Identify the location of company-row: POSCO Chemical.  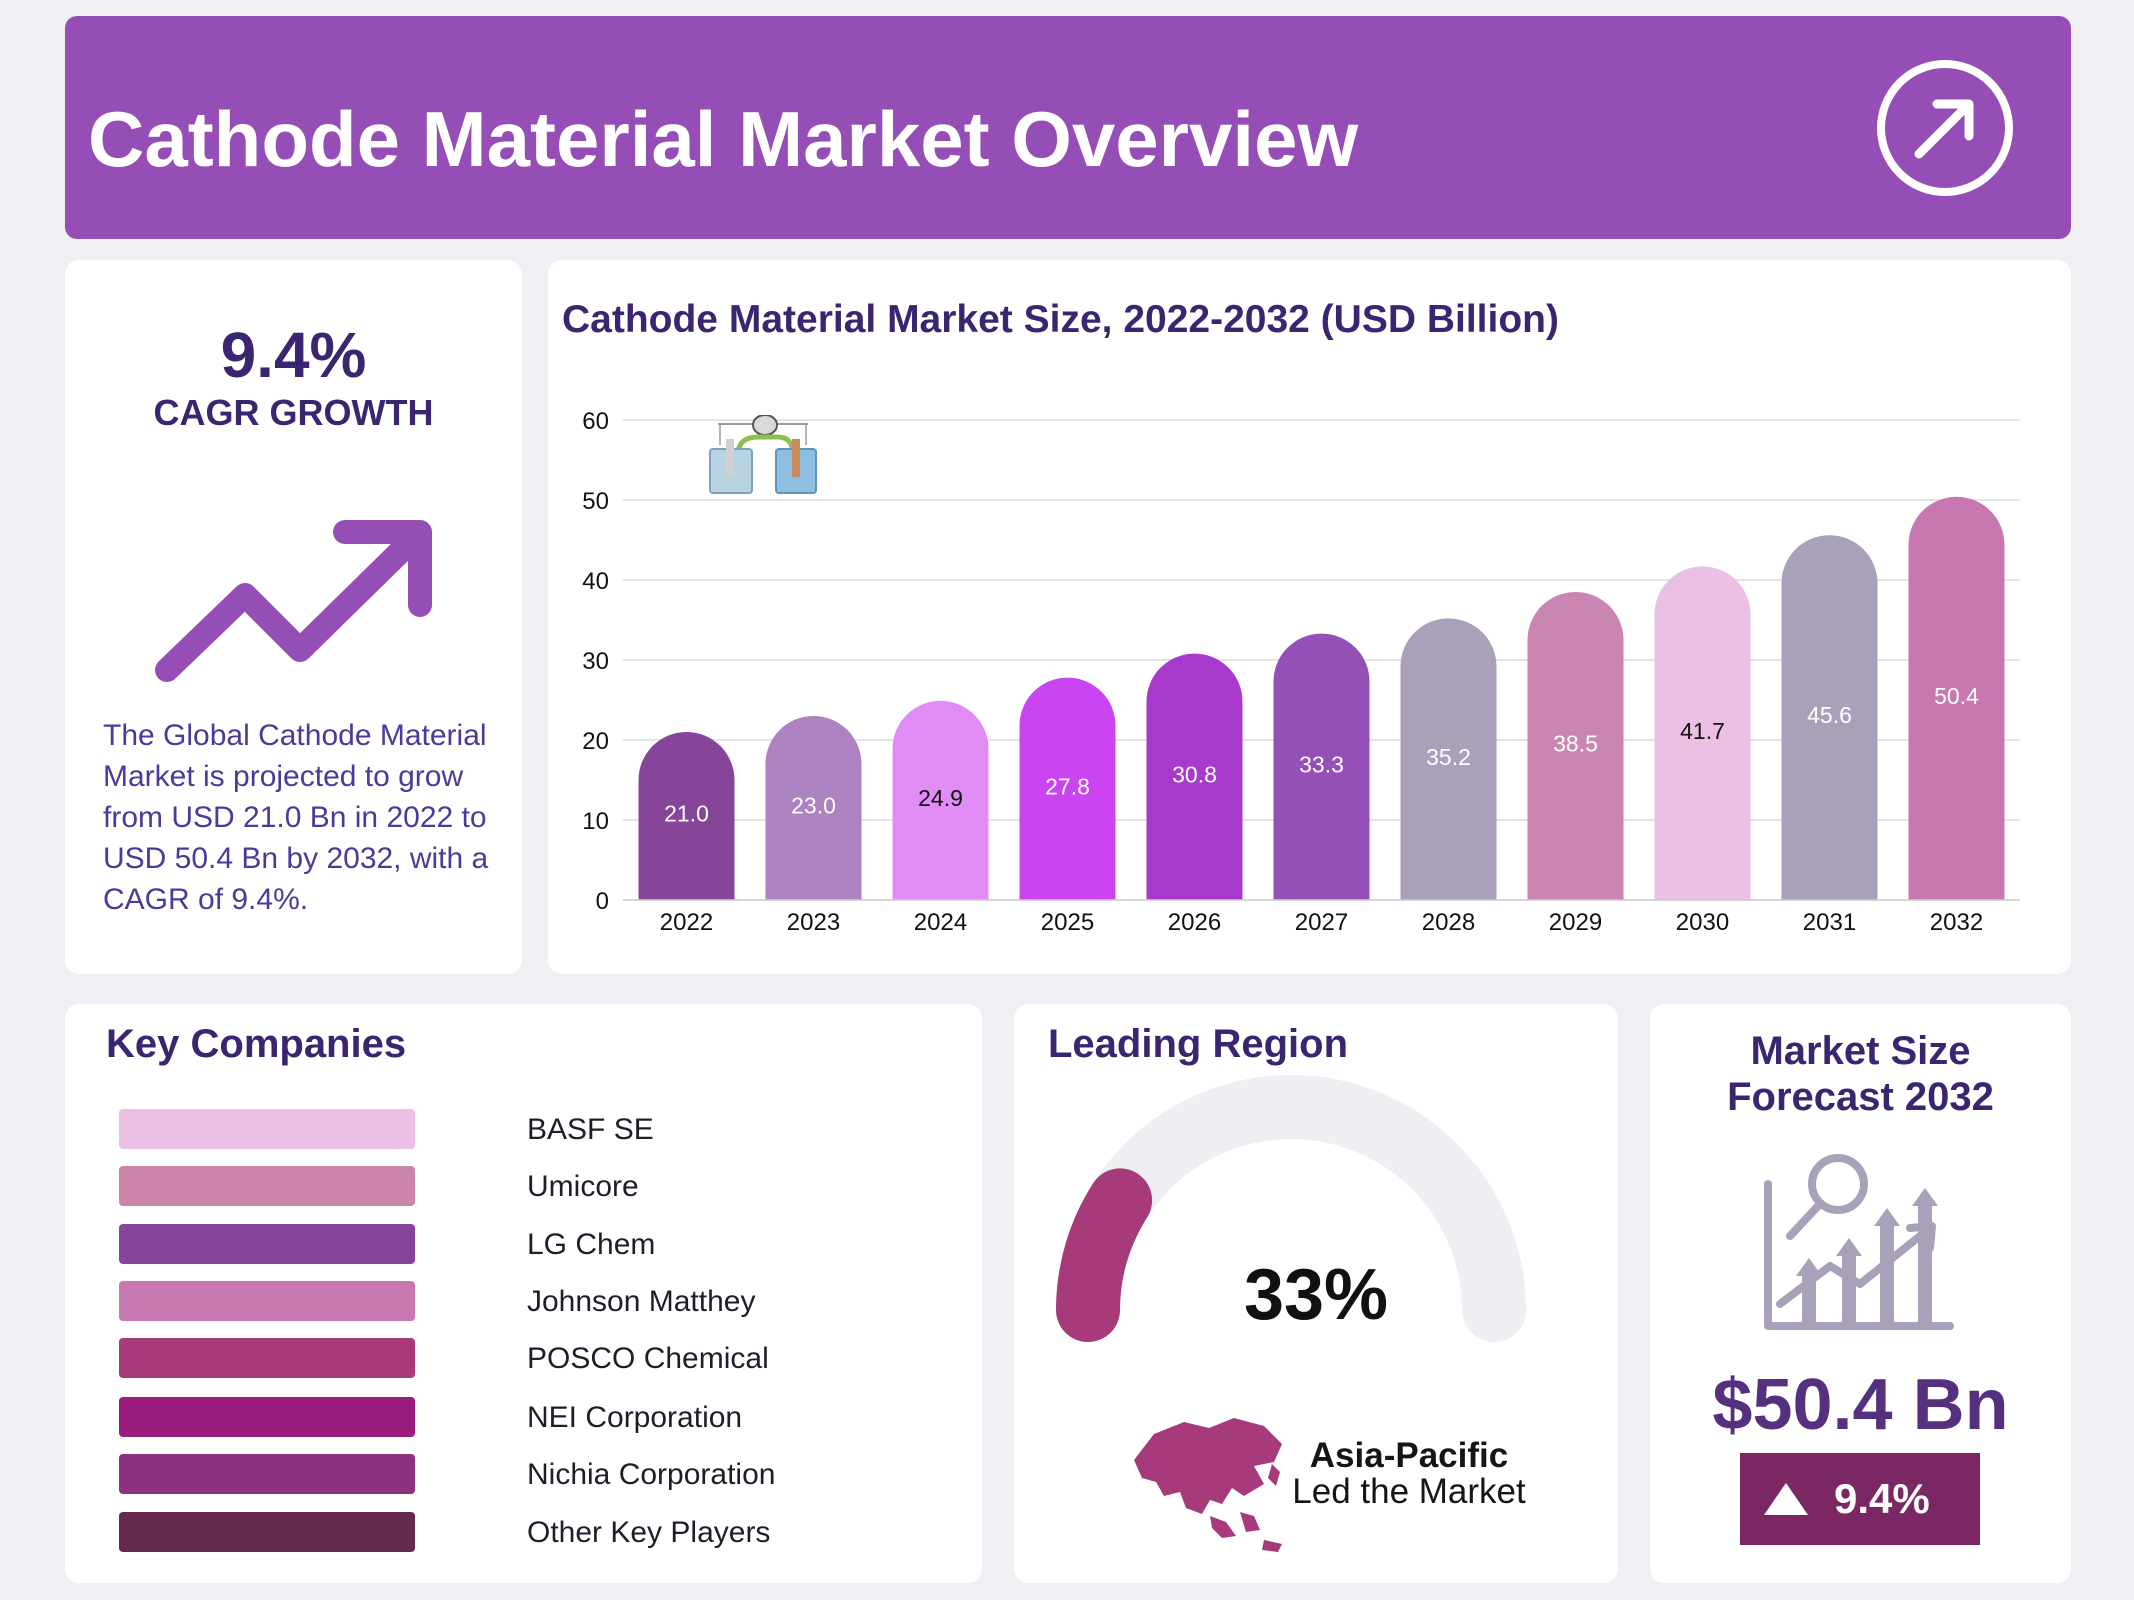
(529, 1358).